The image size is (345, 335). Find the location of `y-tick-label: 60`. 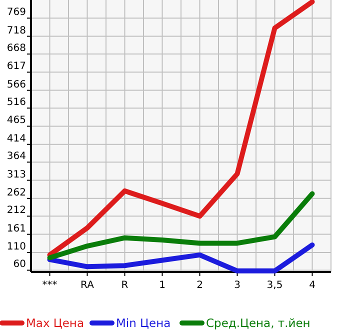

y-tick-label: 60 is located at coordinates (19, 264).